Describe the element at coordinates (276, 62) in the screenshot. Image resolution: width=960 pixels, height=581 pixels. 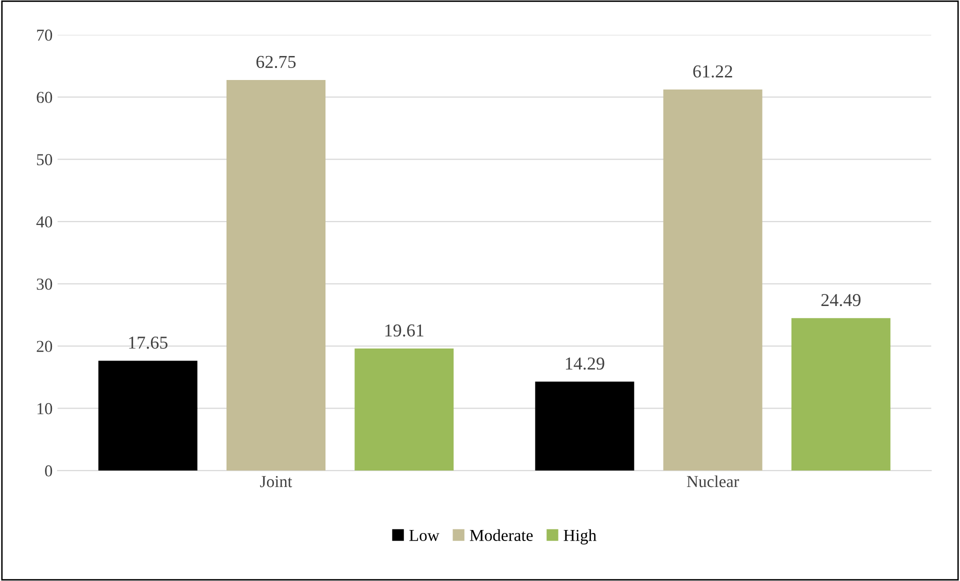
I see `data-label: 62.75` at that location.